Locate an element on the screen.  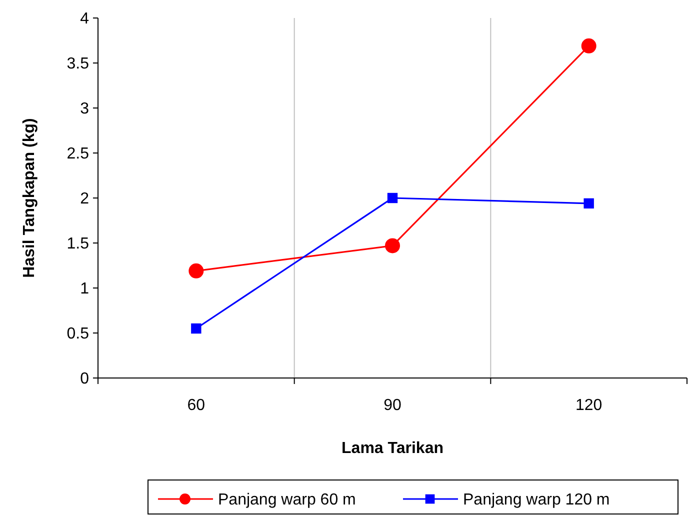
x-tick-label: 60 is located at coordinates (196, 405).